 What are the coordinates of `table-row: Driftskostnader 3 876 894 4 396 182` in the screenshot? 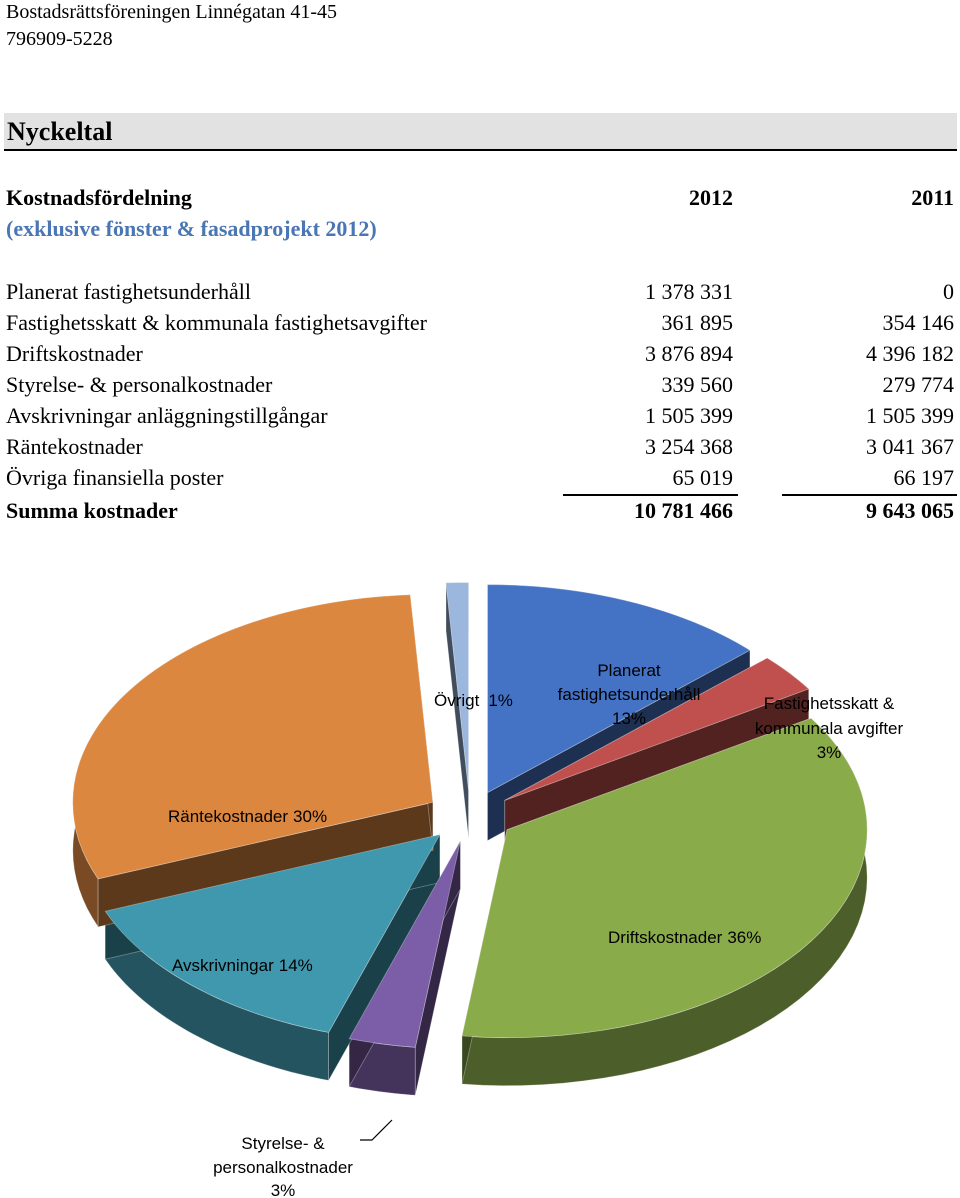 It's located at (480, 356).